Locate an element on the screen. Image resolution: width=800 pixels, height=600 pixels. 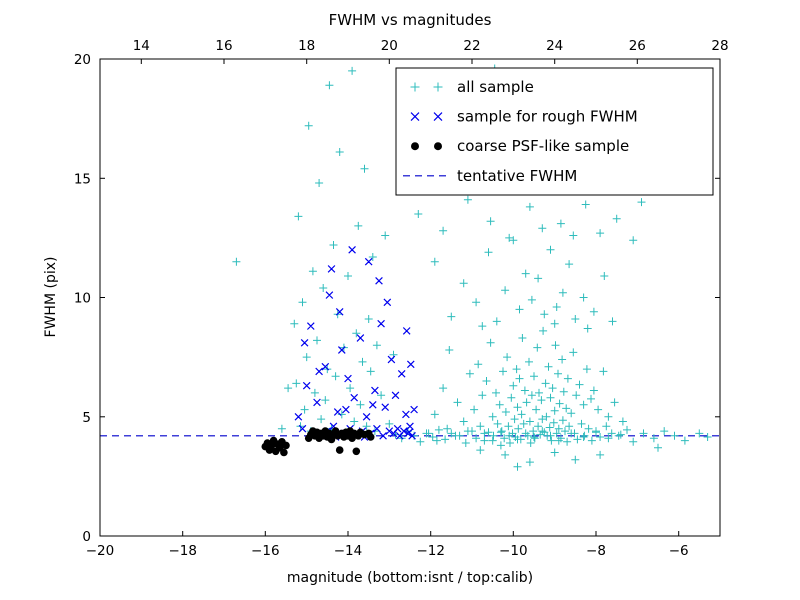
x-tick-label-bottom: −10 is located at coordinates (513, 551).